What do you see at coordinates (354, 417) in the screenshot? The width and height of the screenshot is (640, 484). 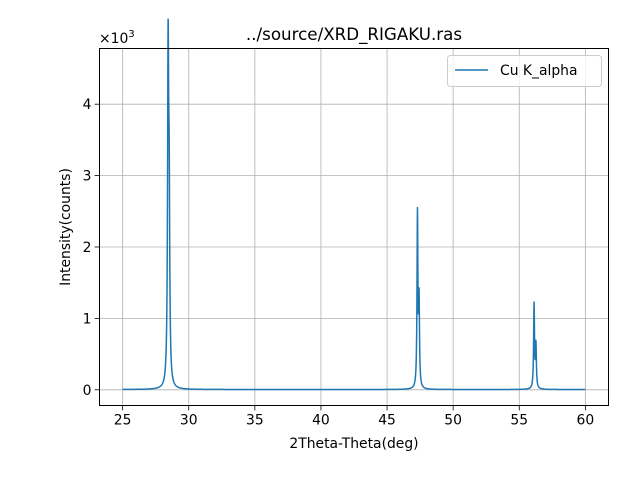 I see `x-axis-ticks: 25 30 35 40 45 50 55 60` at bounding box center [354, 417].